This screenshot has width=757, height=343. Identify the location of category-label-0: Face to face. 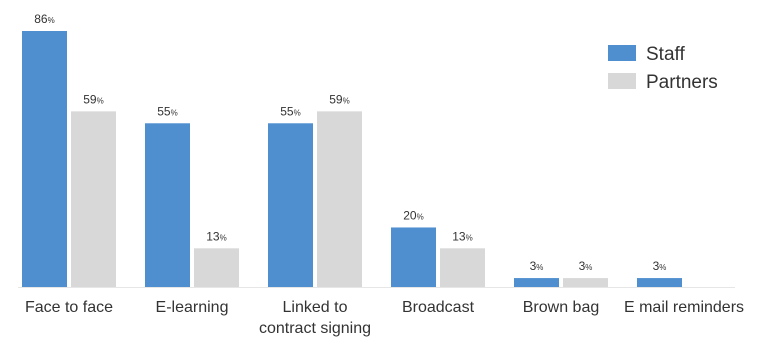
(69, 307).